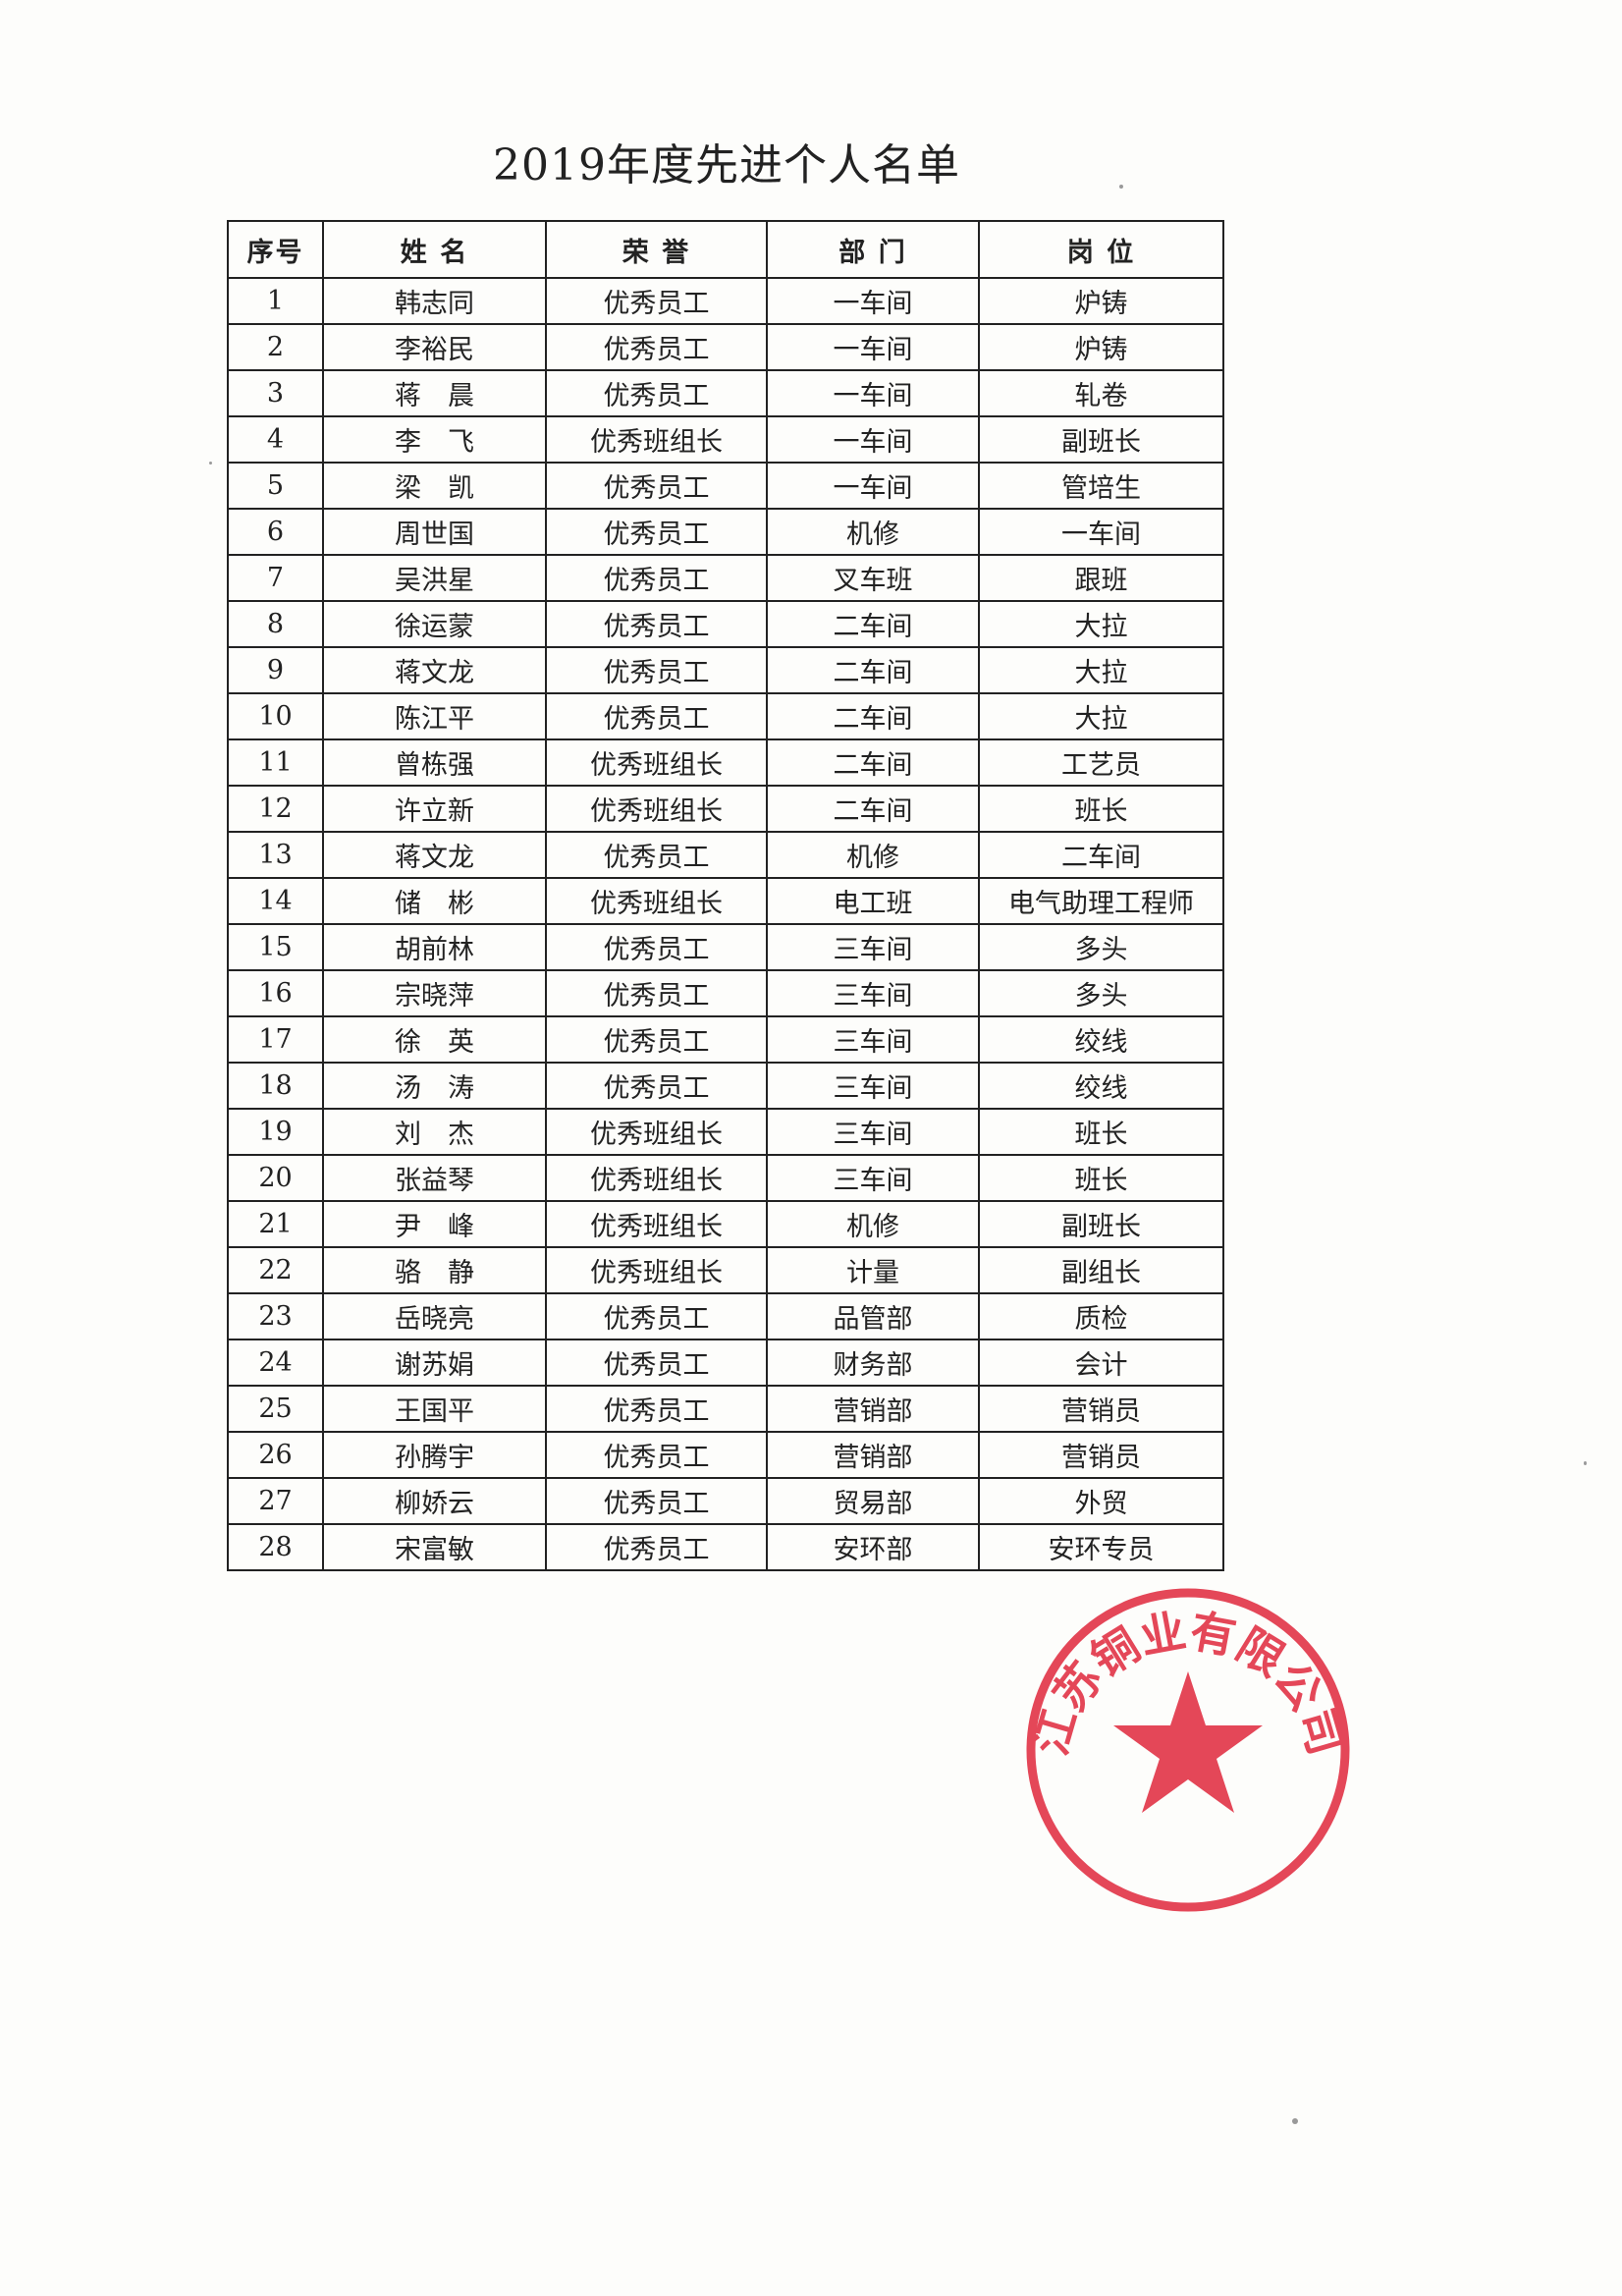 The height and width of the screenshot is (2296, 1622). Describe the element at coordinates (873, 393) in the screenshot. I see `department-cell: 一车间` at that location.